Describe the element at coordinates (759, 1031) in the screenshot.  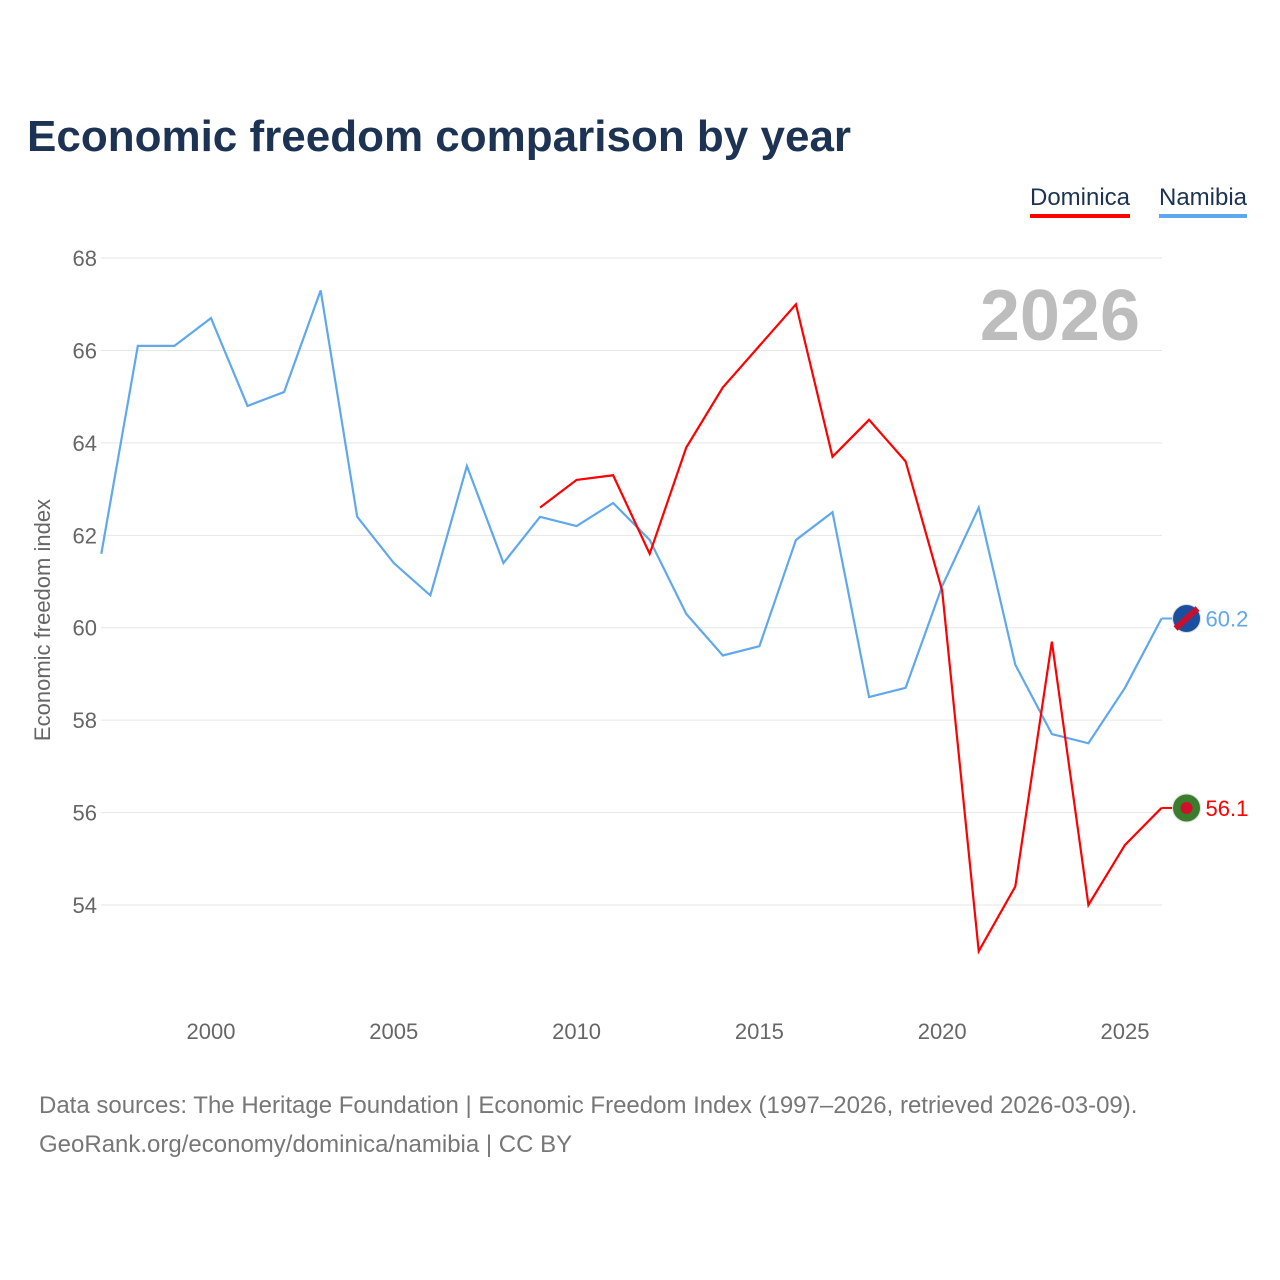
I see `x-tick-label: 2015` at that location.